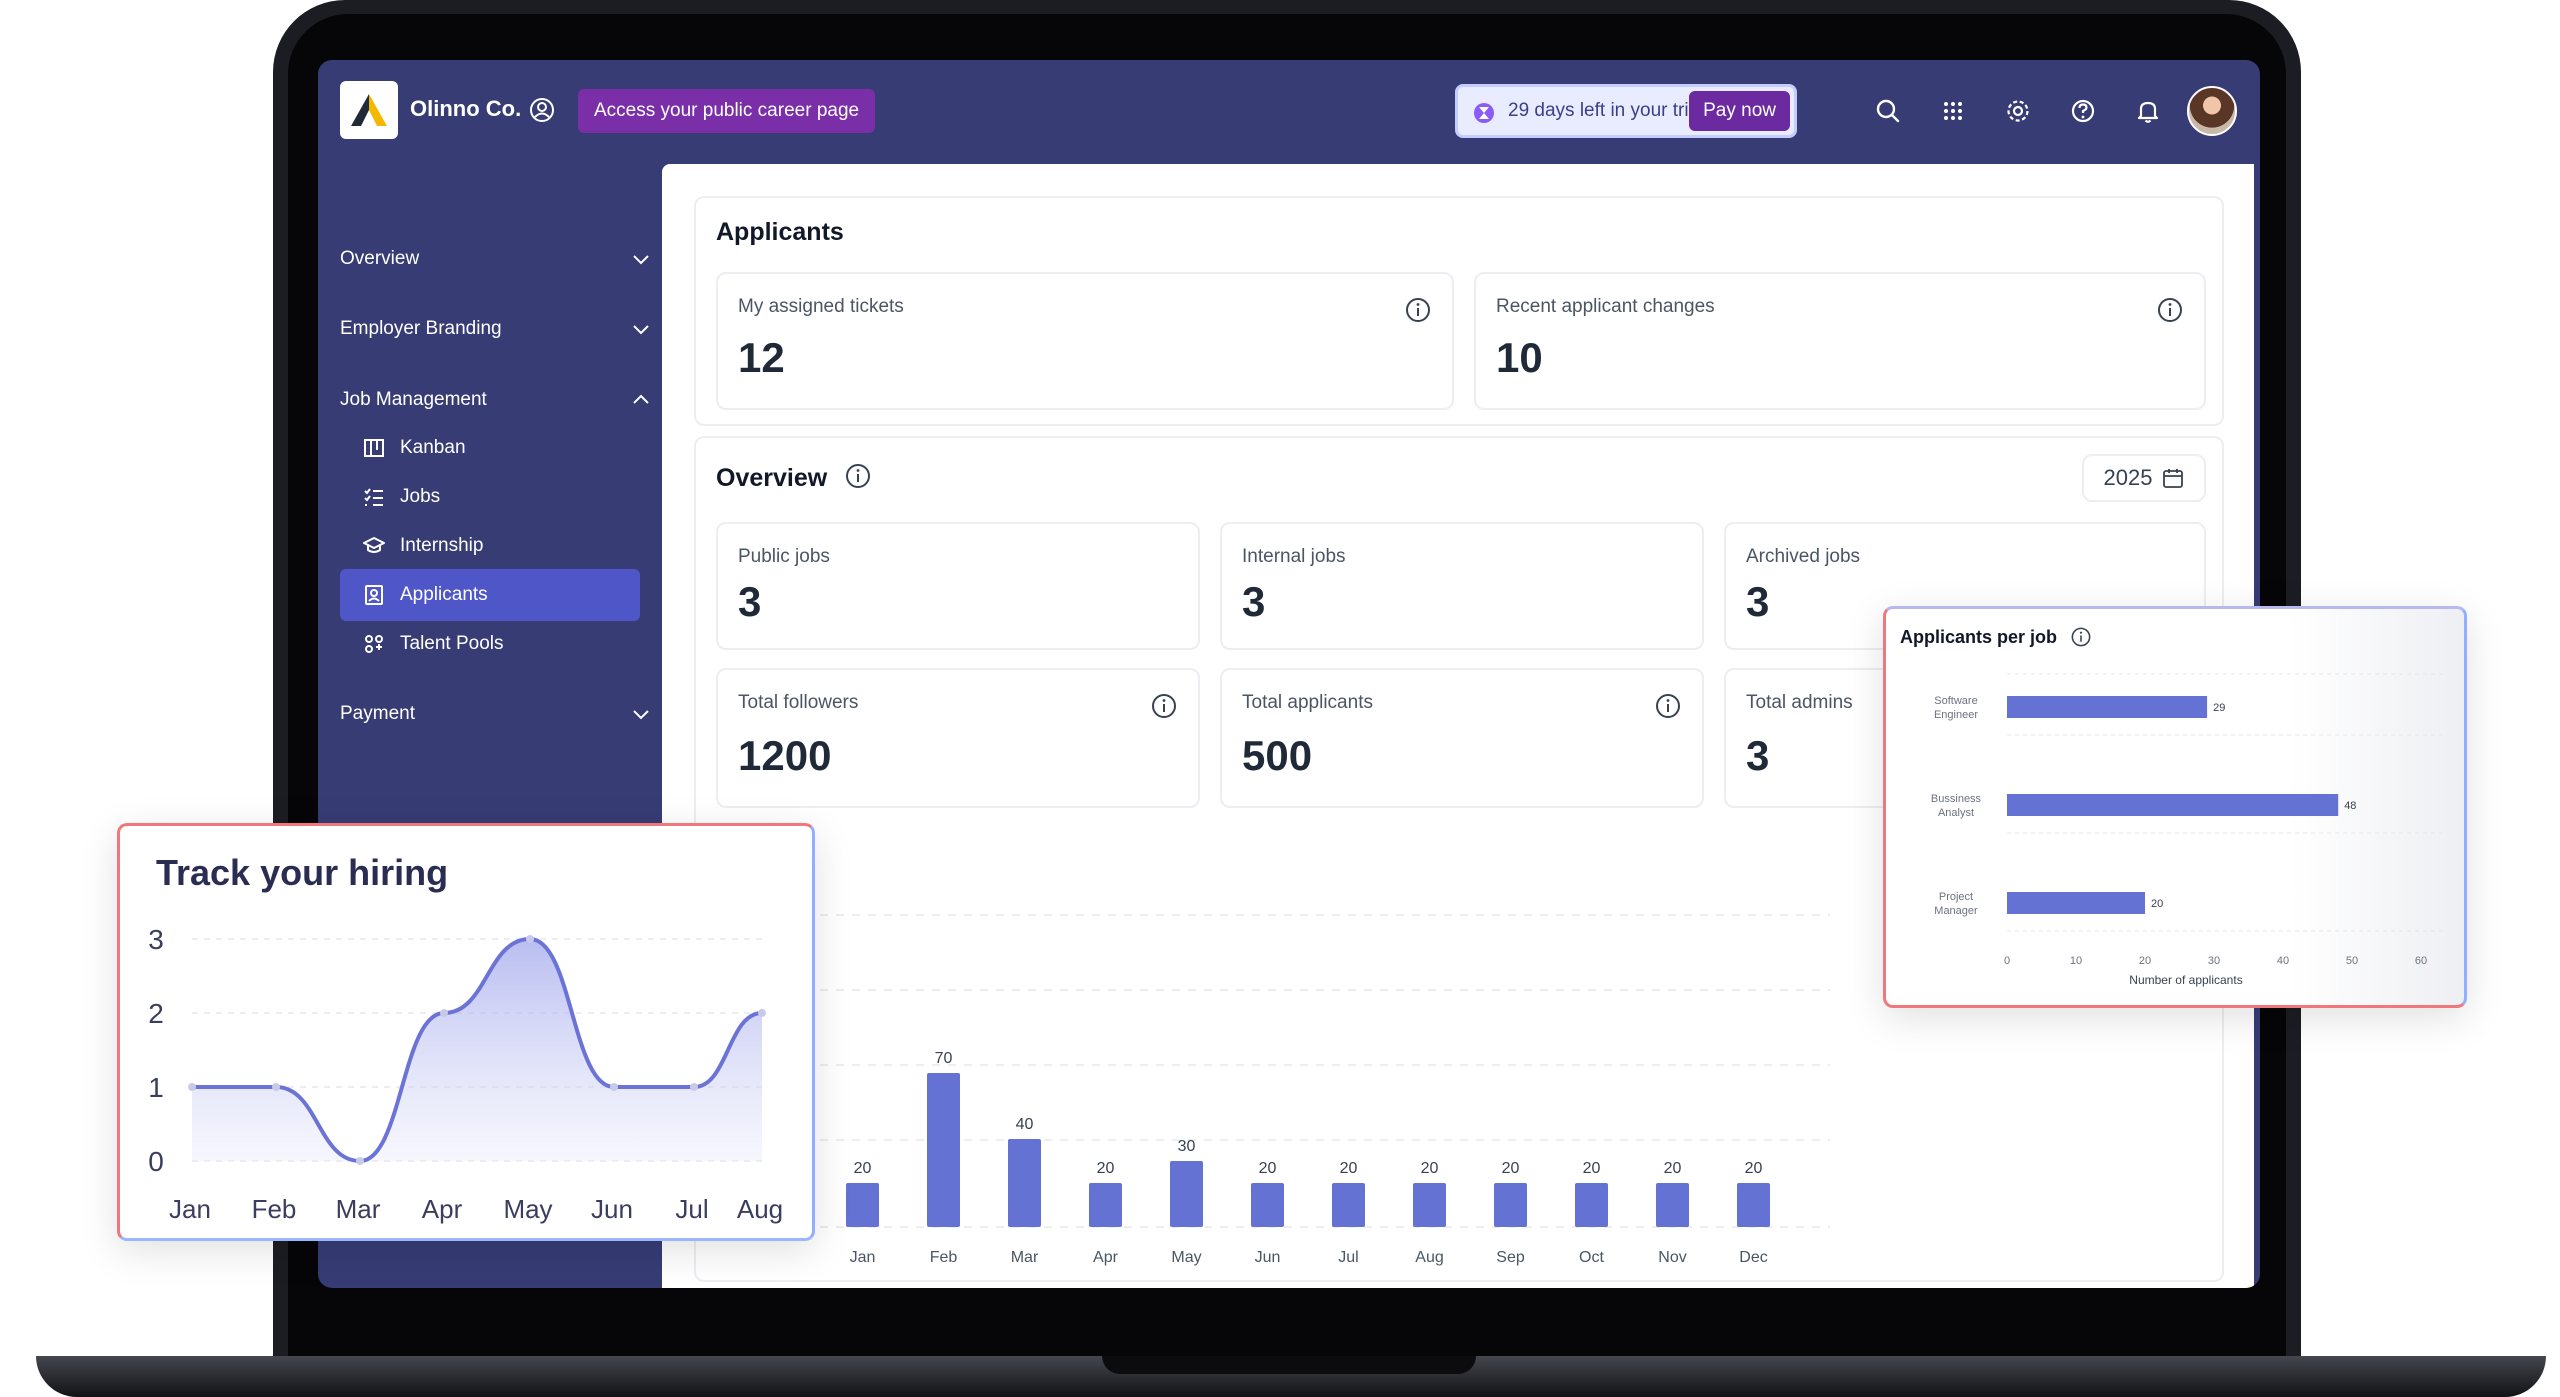  I want to click on bar-value-label: 48, so click(2350, 806).